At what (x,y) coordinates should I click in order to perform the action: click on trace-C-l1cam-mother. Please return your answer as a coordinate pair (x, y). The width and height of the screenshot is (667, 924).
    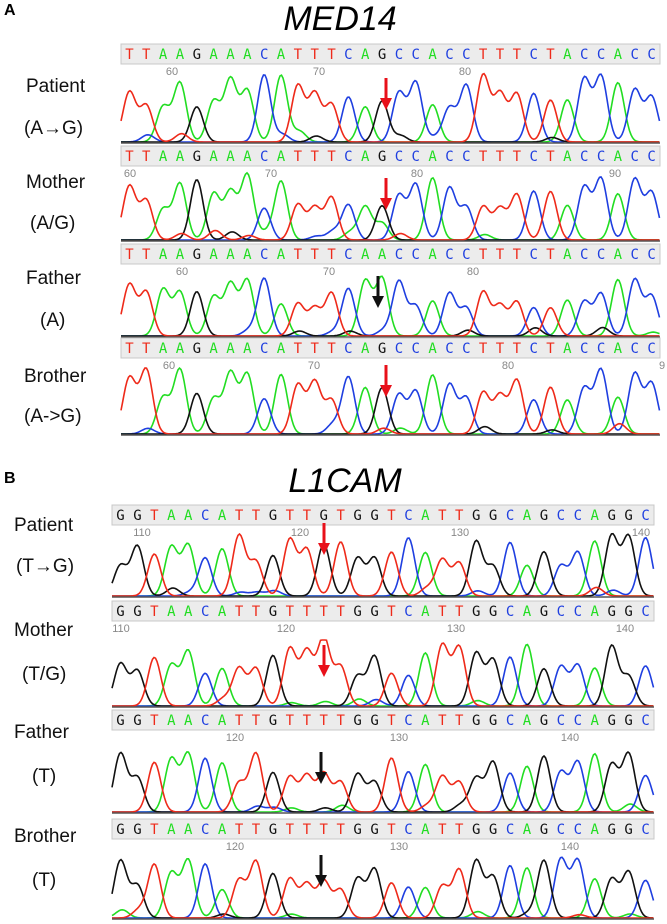
    Looking at the image, I should click on (383, 681).